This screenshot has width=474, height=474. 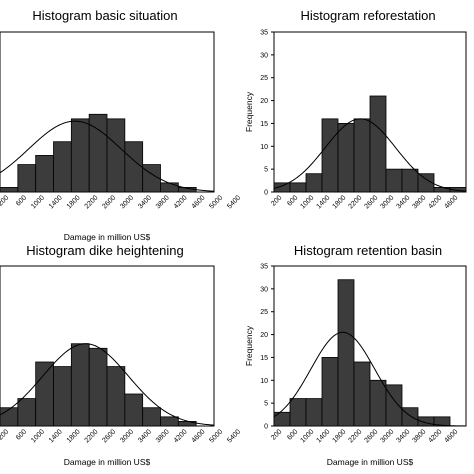 What do you see at coordinates (266, 170) in the screenshot?
I see `y-tick-label: 5` at bounding box center [266, 170].